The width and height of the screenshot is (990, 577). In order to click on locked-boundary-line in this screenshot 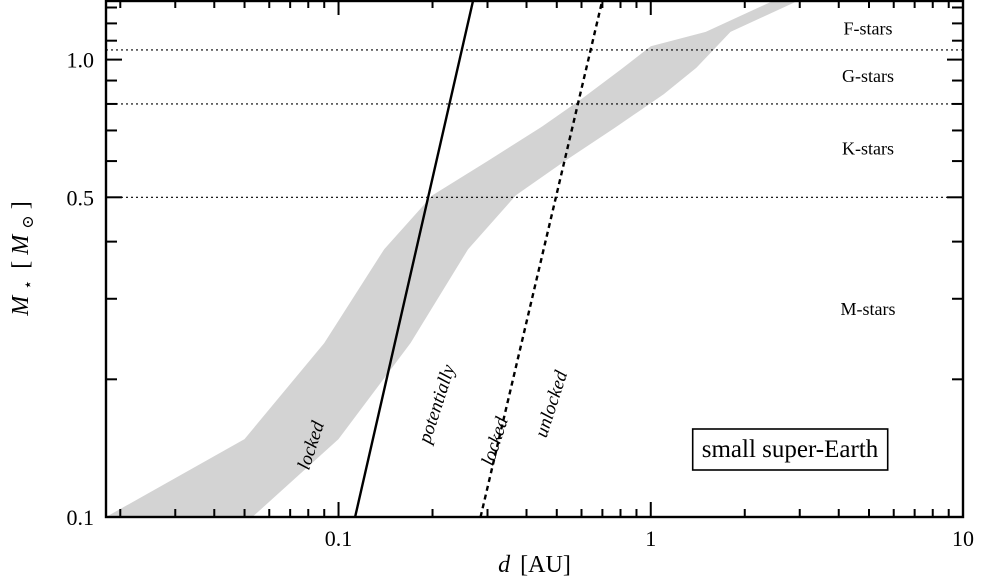, I will do `click(414, 258)`.